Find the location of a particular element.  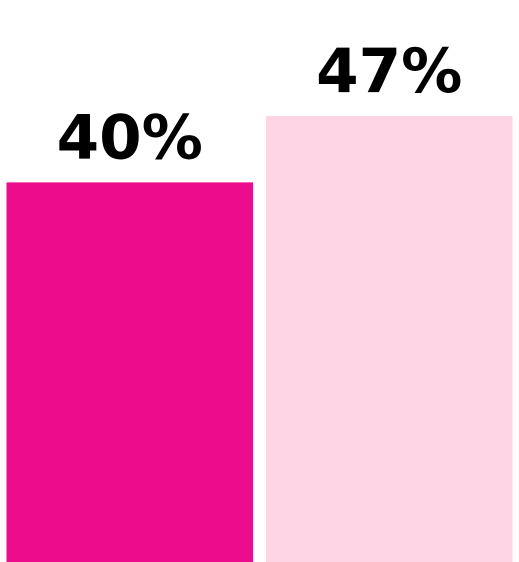

data-label: 40% is located at coordinates (130, 136).